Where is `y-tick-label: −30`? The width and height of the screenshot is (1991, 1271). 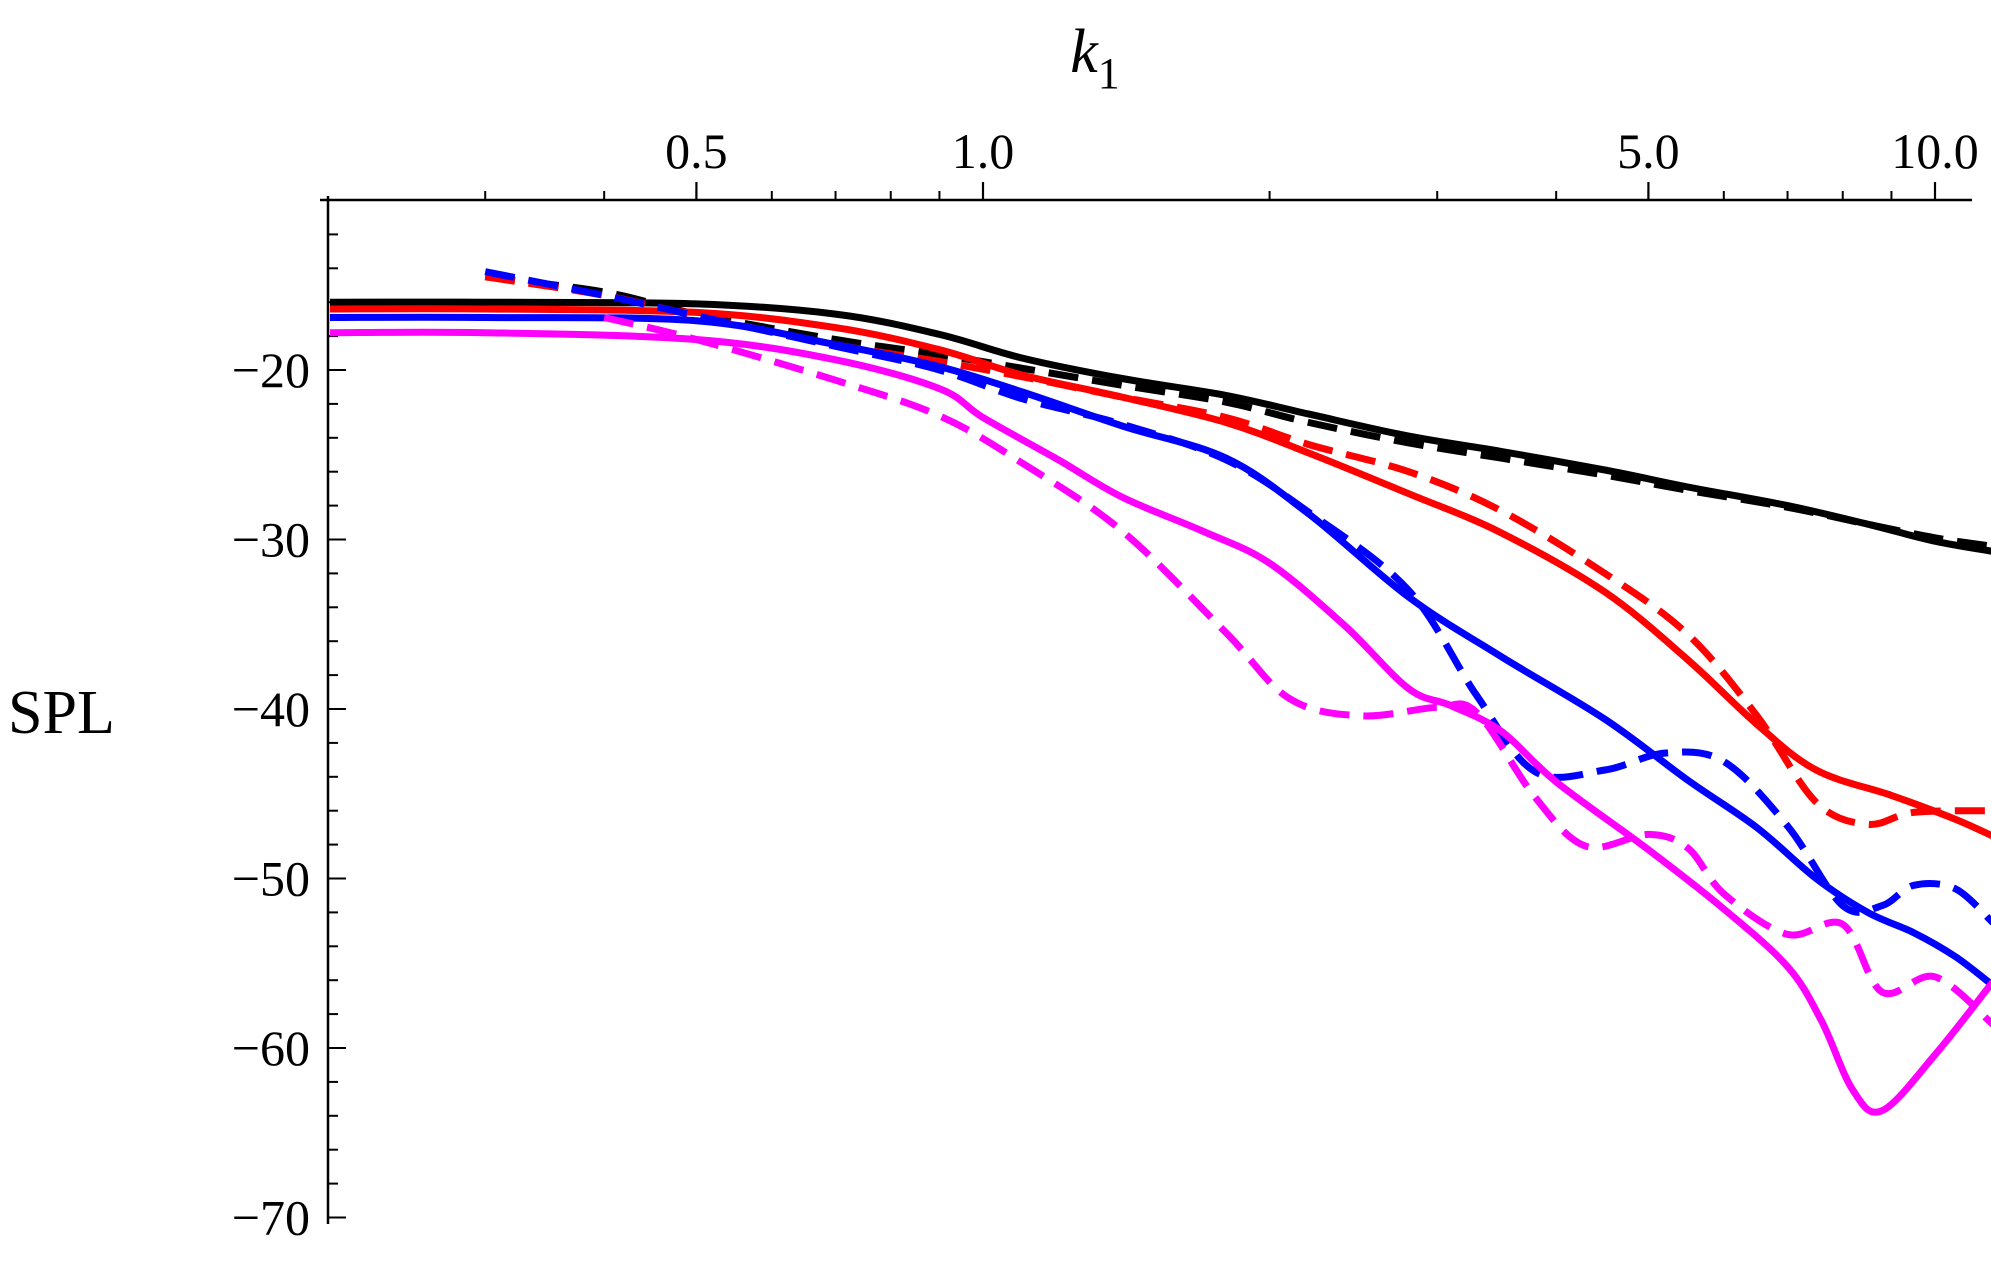 y-tick-label: −30 is located at coordinates (271, 540).